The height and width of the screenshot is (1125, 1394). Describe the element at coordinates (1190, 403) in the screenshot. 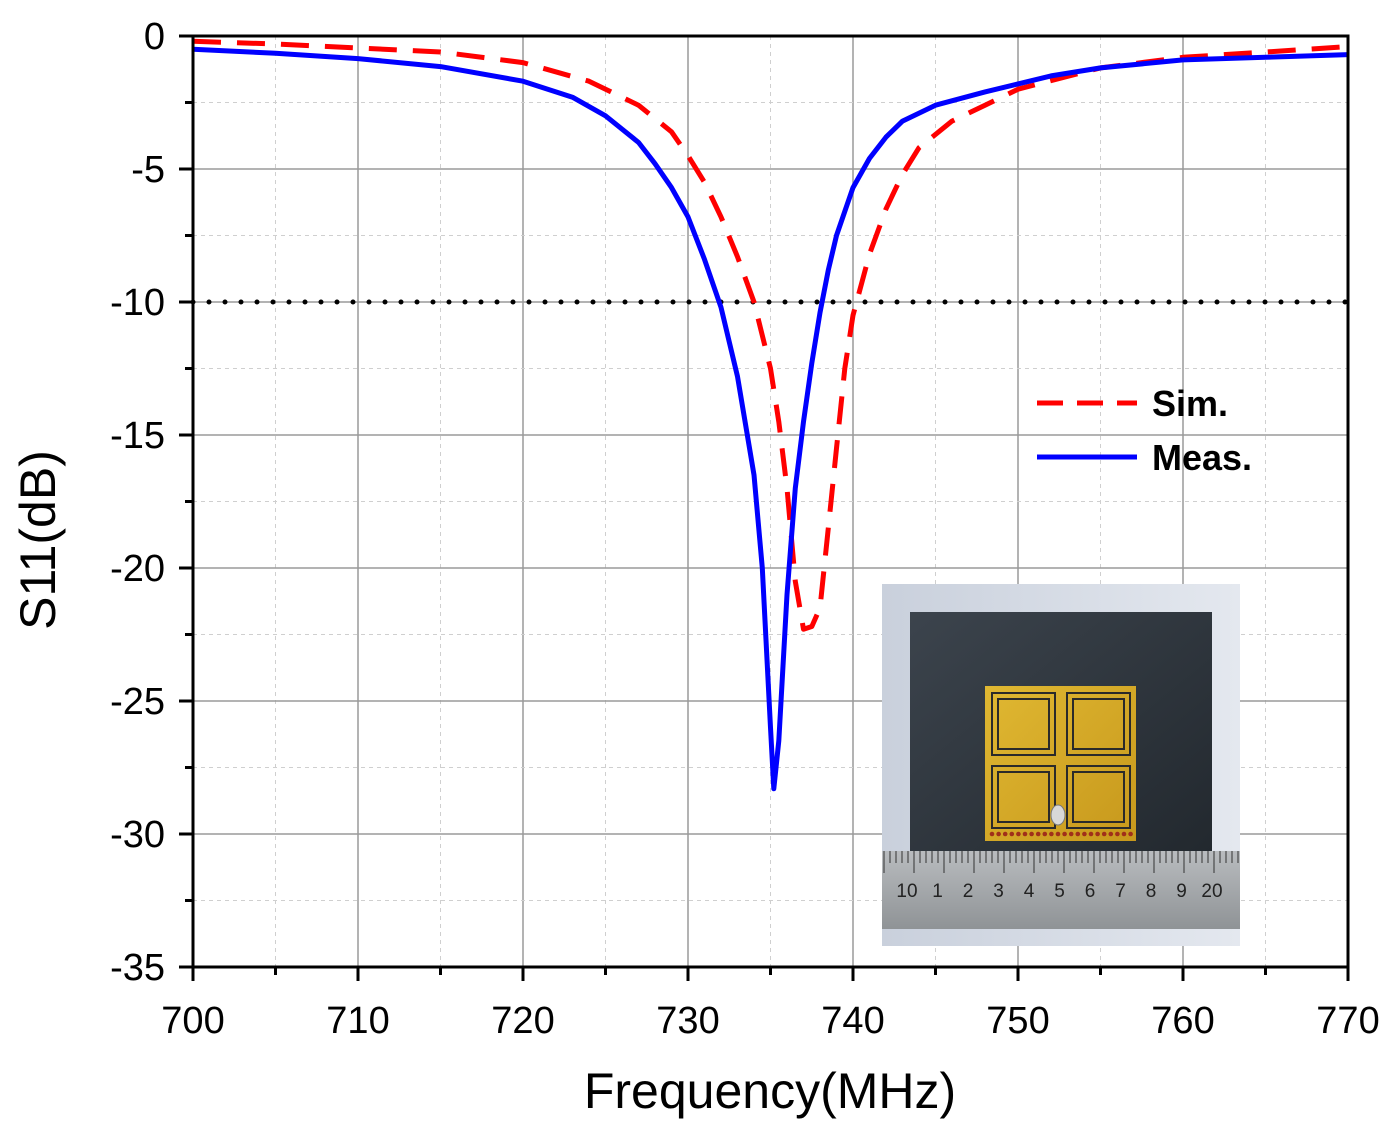

I see `legend-sim-label: Sim.` at that location.